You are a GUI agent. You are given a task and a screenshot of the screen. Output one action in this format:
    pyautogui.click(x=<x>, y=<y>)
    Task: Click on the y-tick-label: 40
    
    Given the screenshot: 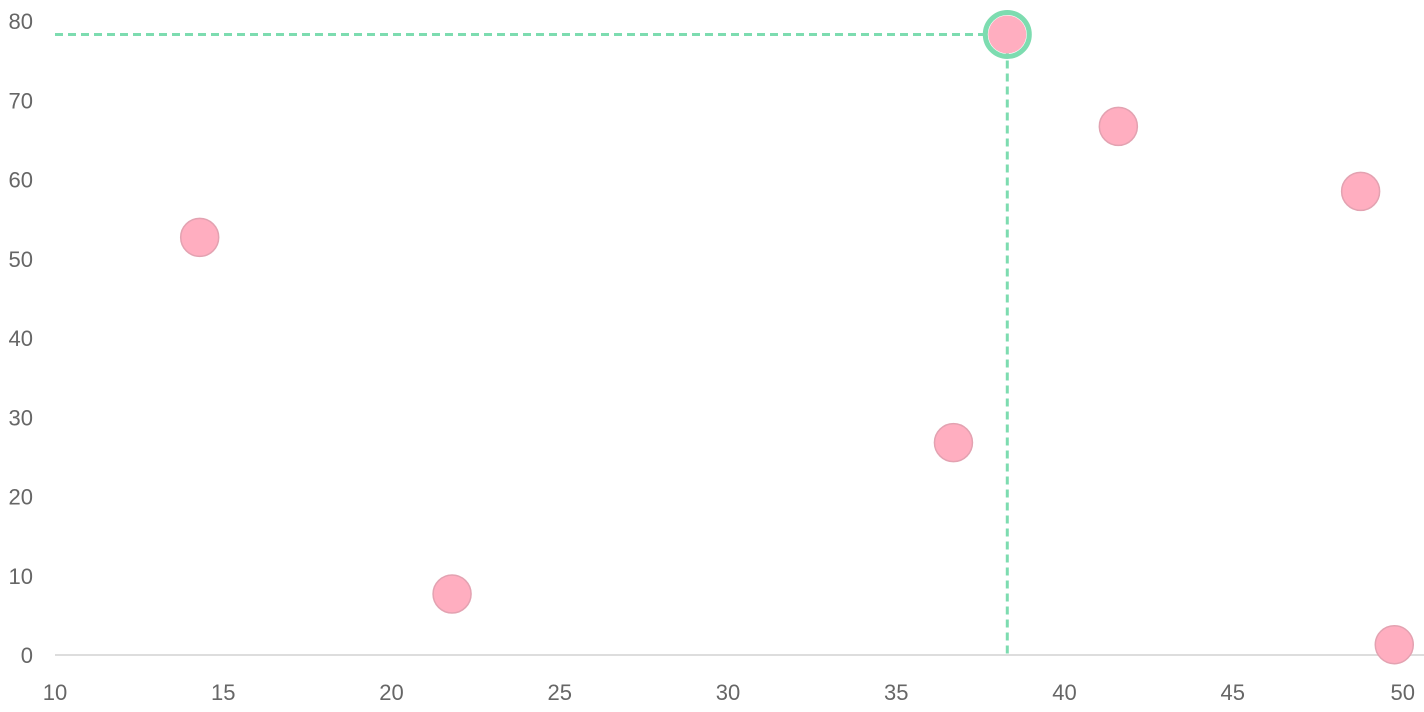 What is the action you would take?
    pyautogui.click(x=21, y=338)
    